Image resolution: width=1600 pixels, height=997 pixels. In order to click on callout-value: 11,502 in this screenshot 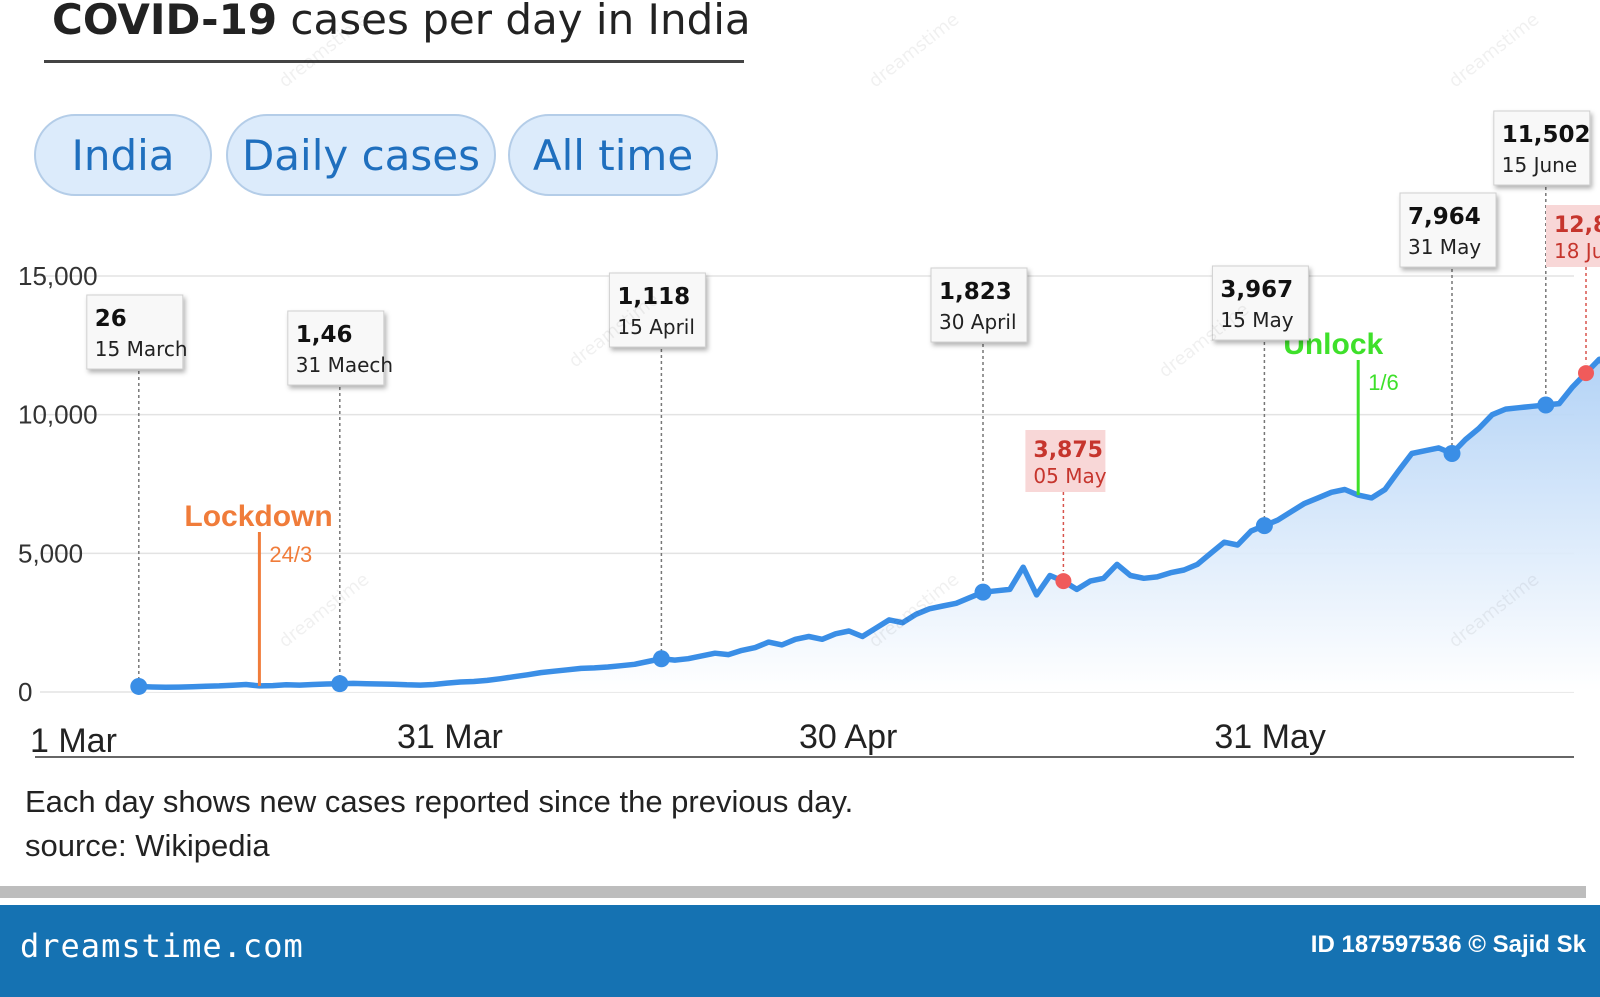, I will do `click(1546, 135)`.